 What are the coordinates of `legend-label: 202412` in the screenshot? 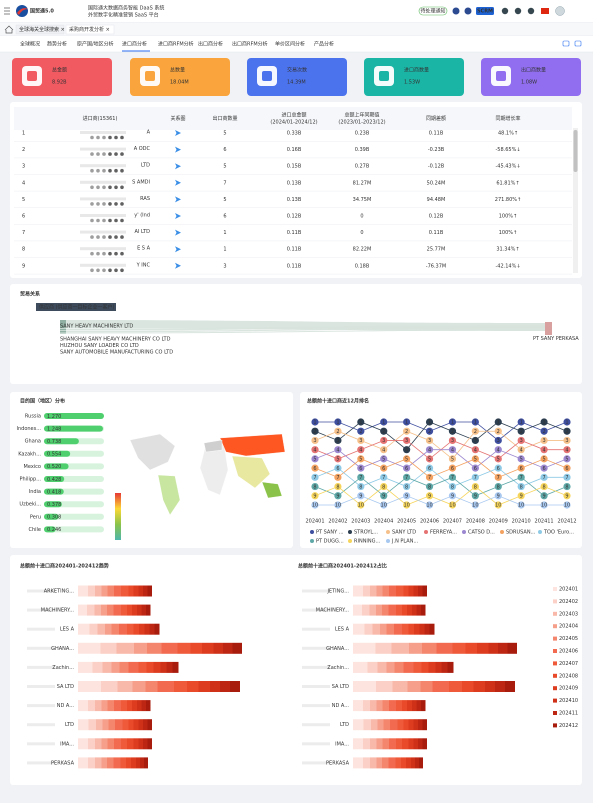 It's located at (568, 726).